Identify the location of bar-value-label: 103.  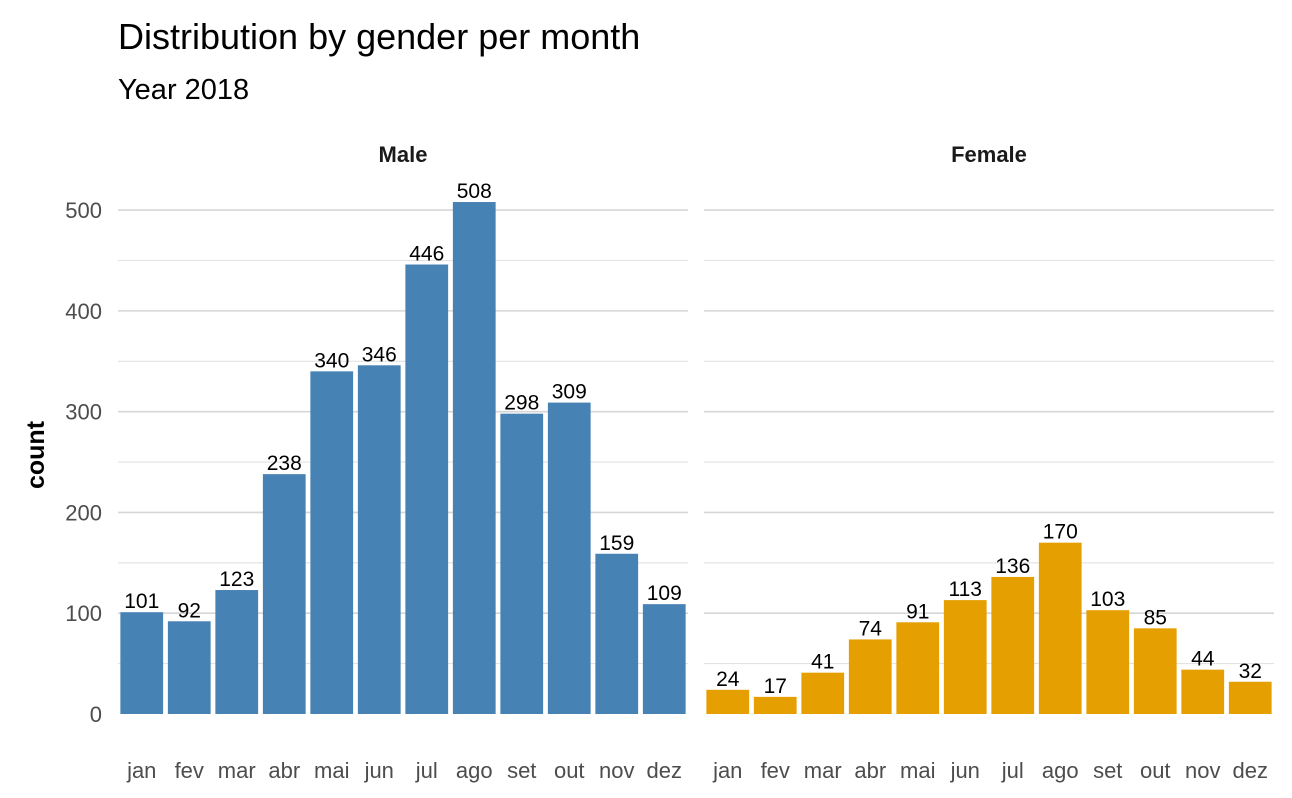
(1107, 599).